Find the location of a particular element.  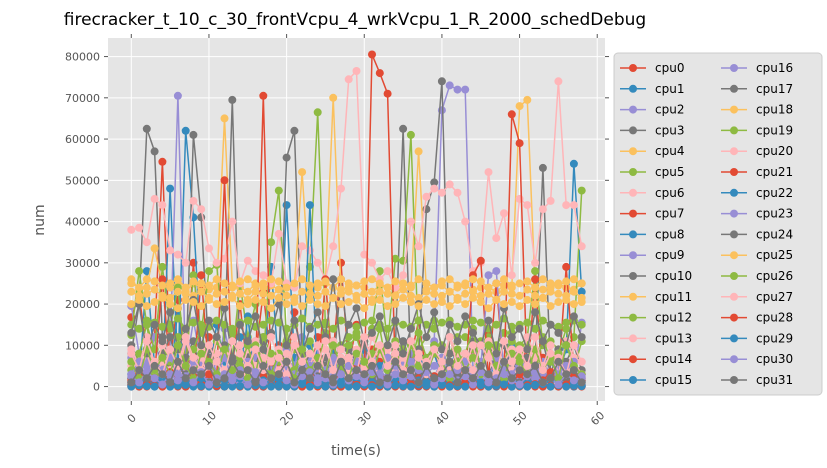

legend-item-cpu19: cpu19 is located at coordinates (757, 130).